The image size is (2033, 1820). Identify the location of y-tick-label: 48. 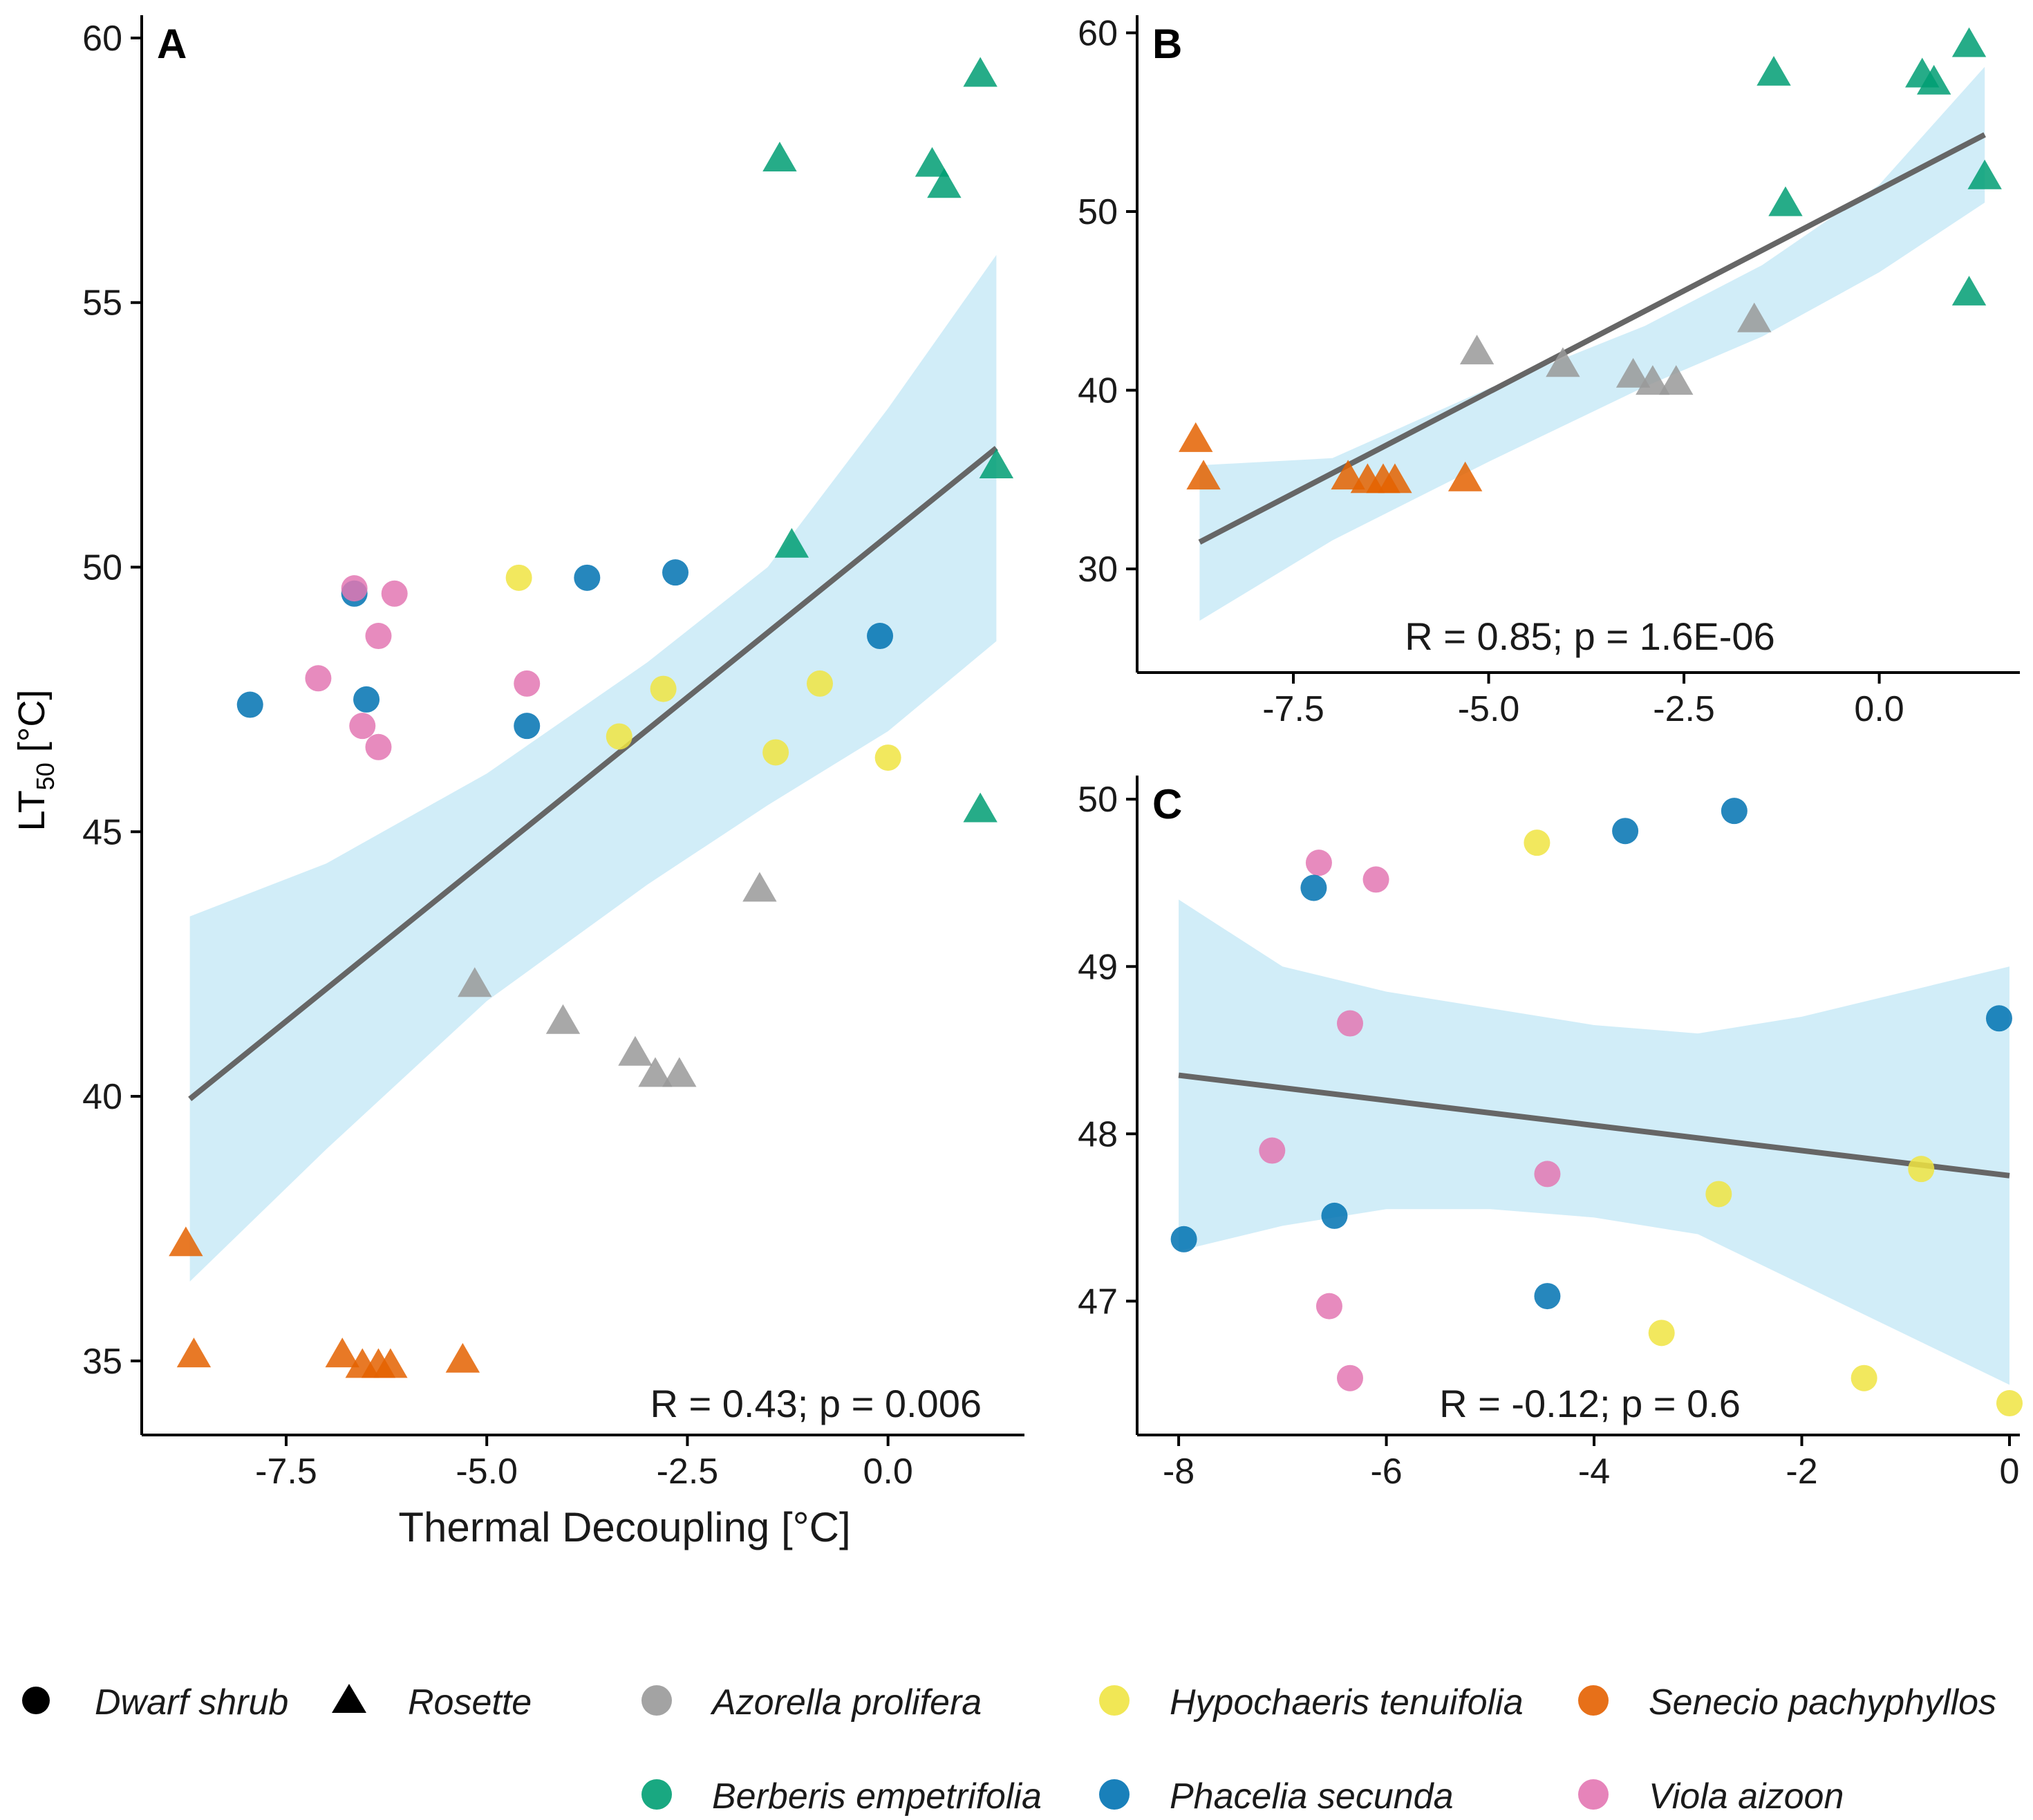
(1098, 1134).